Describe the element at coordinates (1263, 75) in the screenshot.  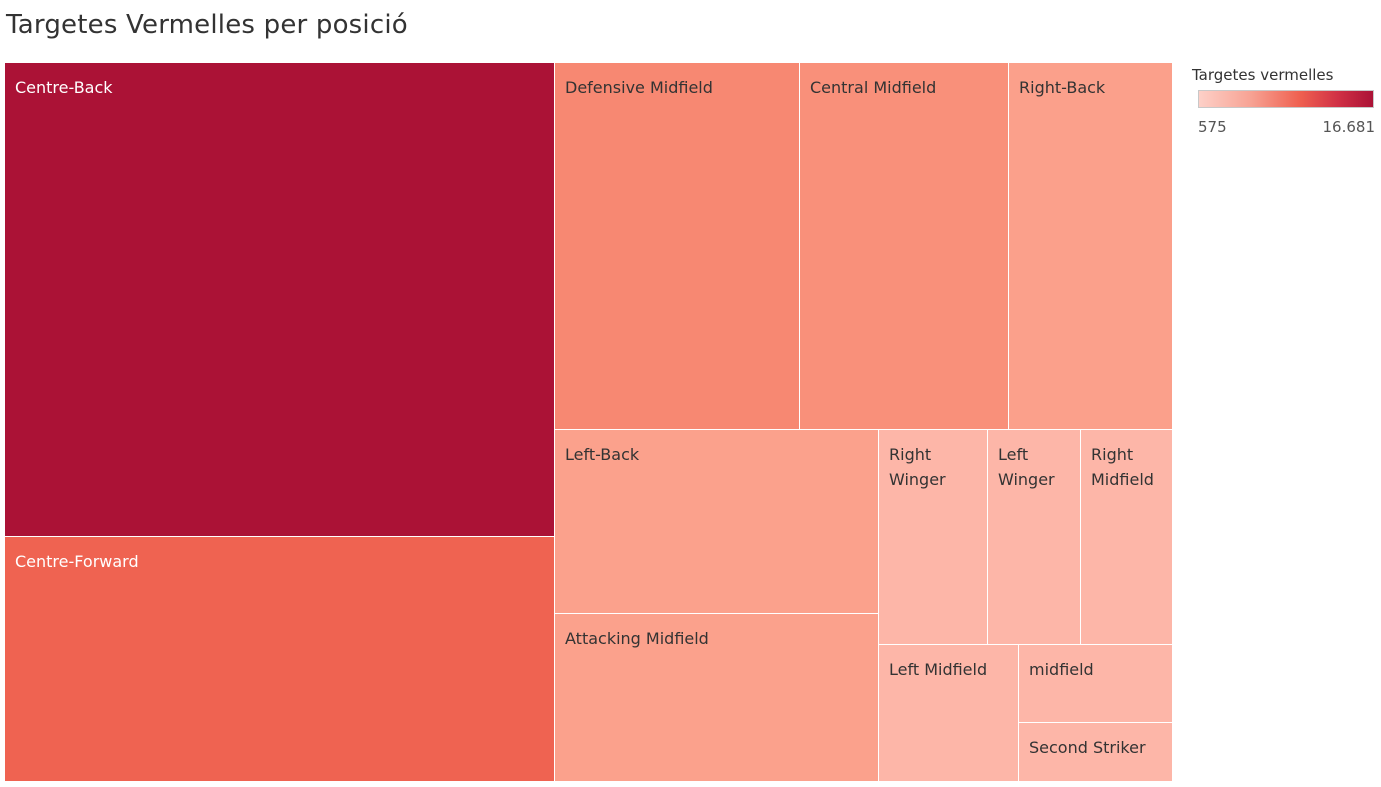
I see `legend-title: Targetes vermelles` at that location.